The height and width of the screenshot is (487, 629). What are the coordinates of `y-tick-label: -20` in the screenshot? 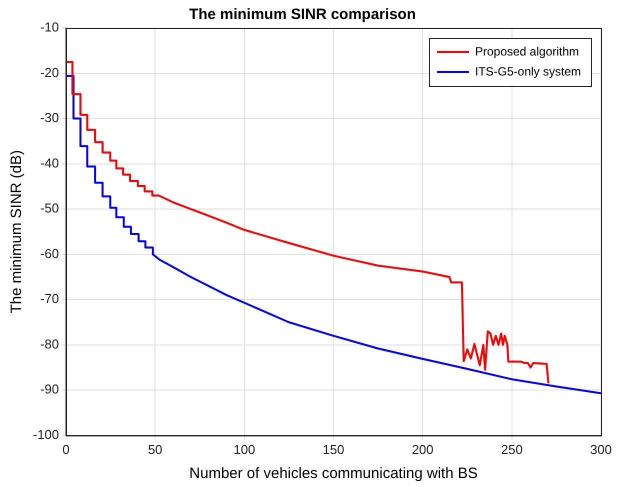 It's located at (50, 72).